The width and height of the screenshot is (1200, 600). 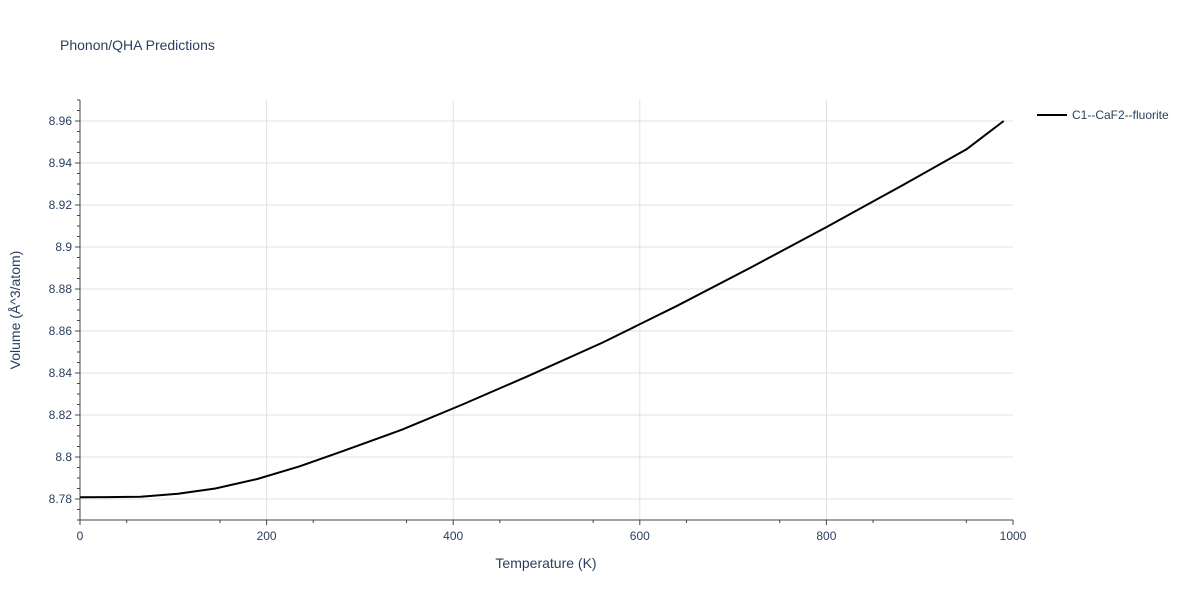 I want to click on y-tick-label: 8.94, so click(x=61, y=163).